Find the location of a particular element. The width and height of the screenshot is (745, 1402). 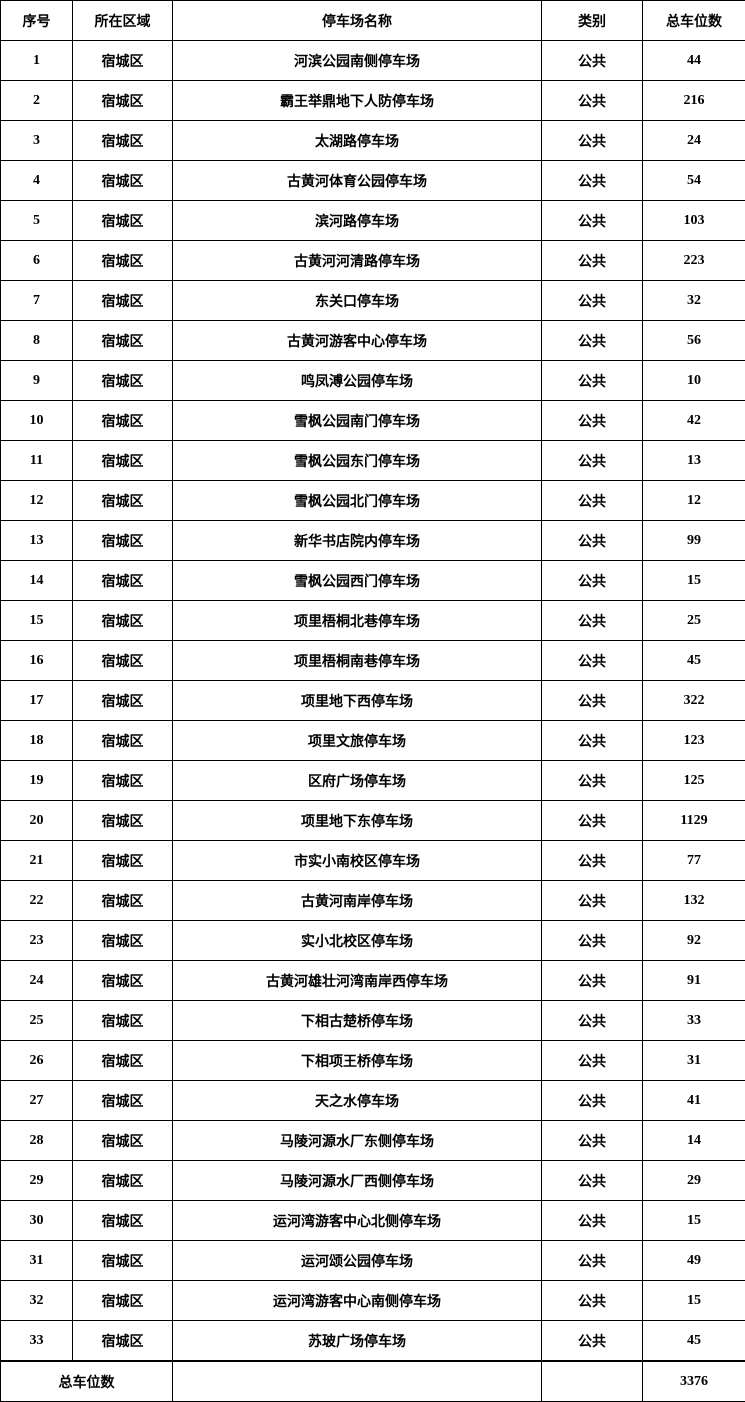

row-spaces: 216 is located at coordinates (694, 101).